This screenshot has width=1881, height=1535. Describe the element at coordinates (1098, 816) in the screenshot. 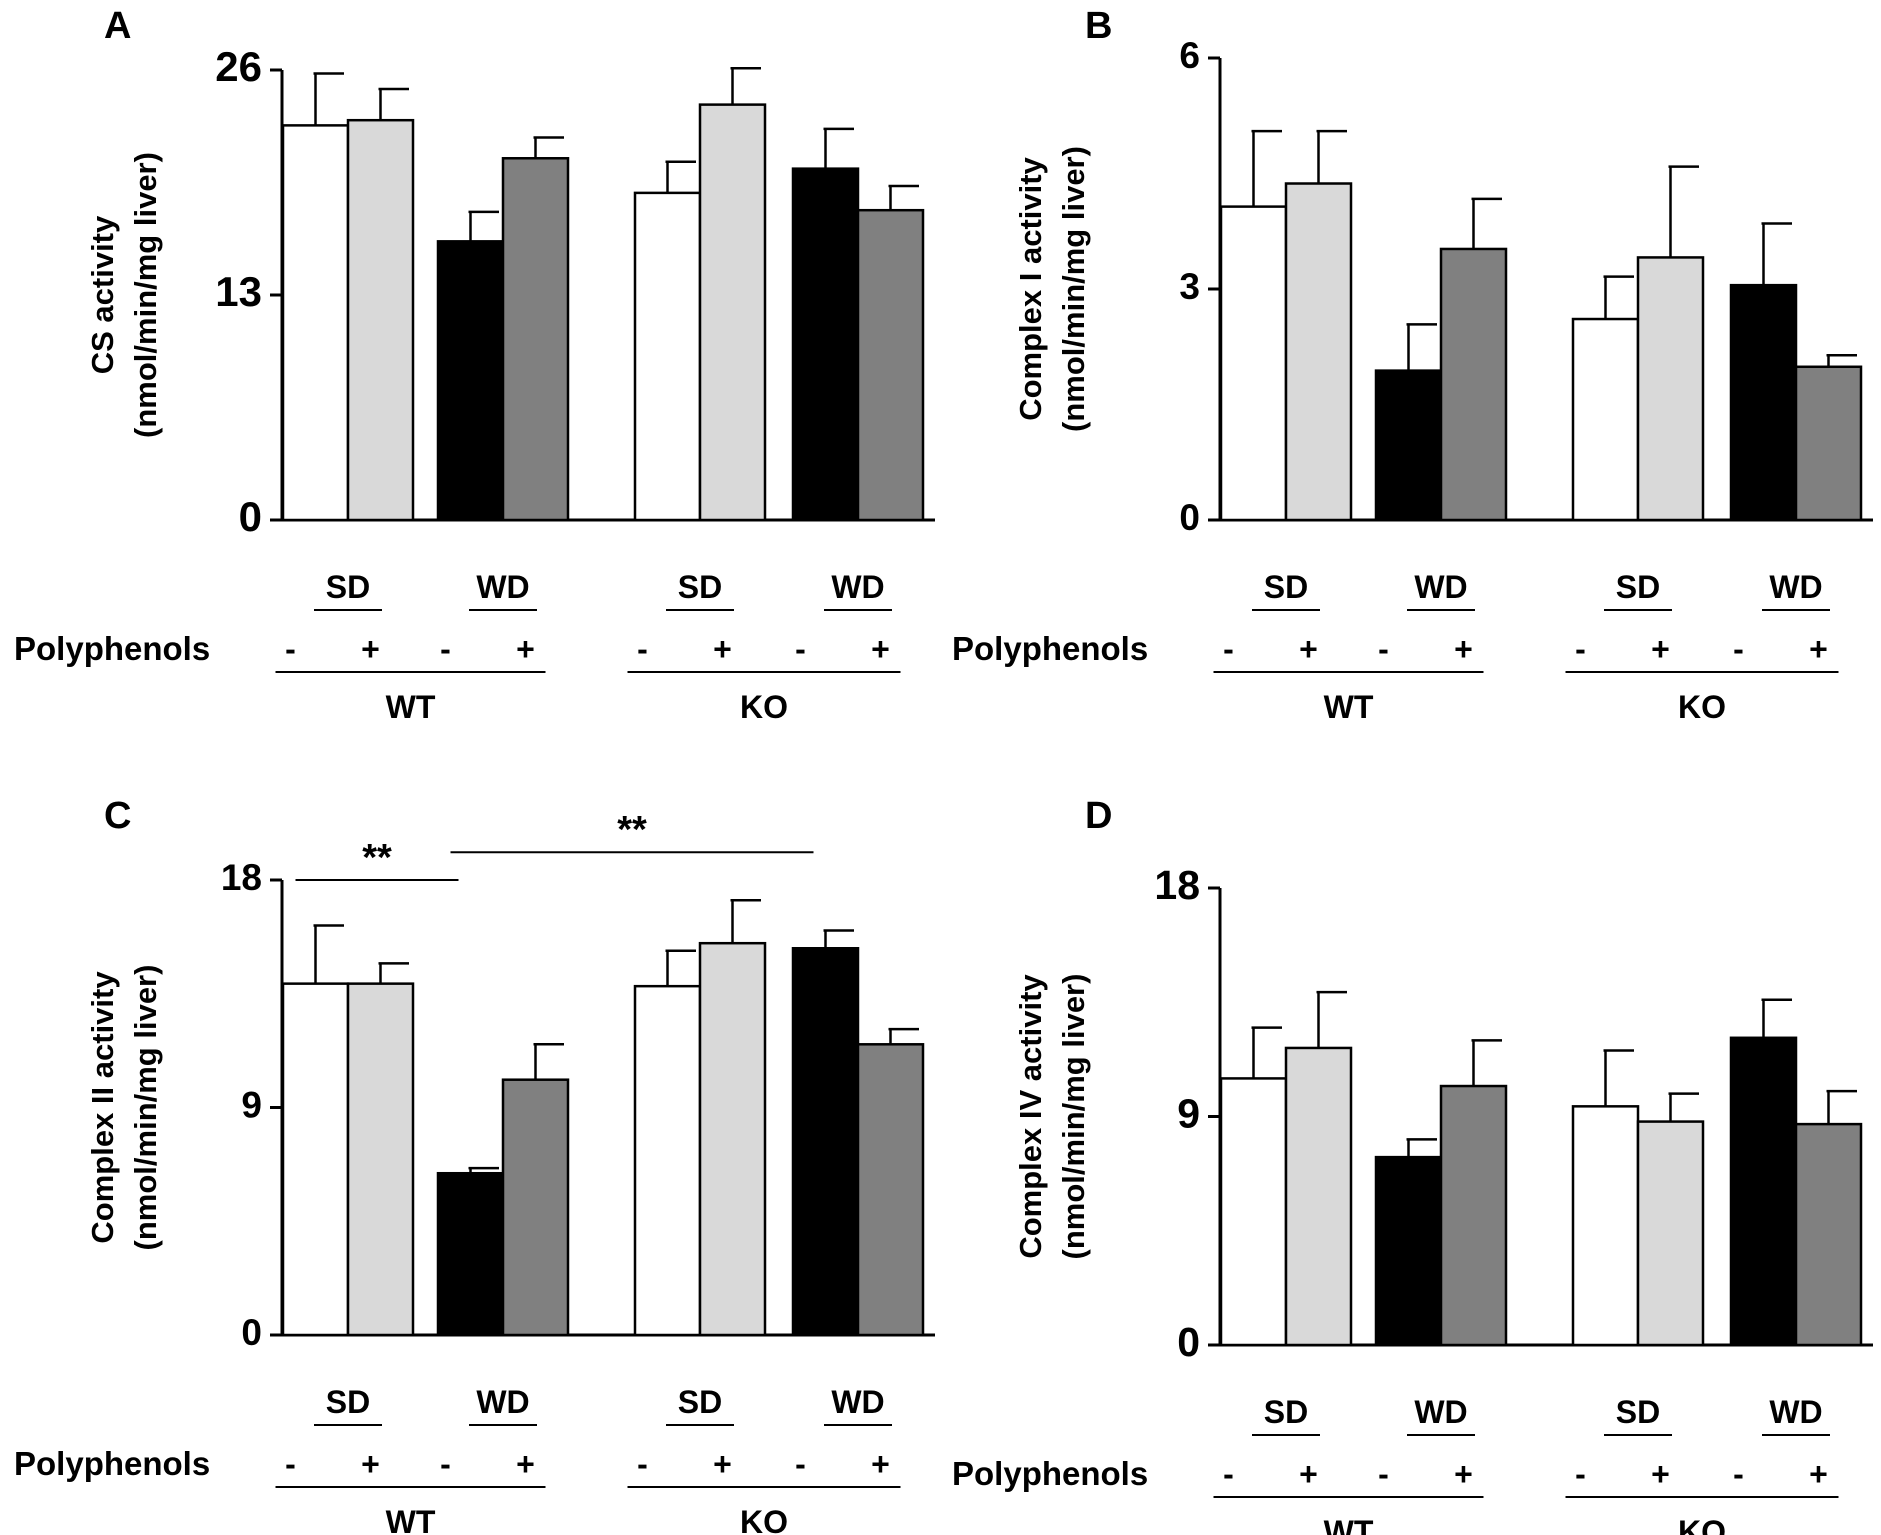

I see `panel-letter: D` at that location.